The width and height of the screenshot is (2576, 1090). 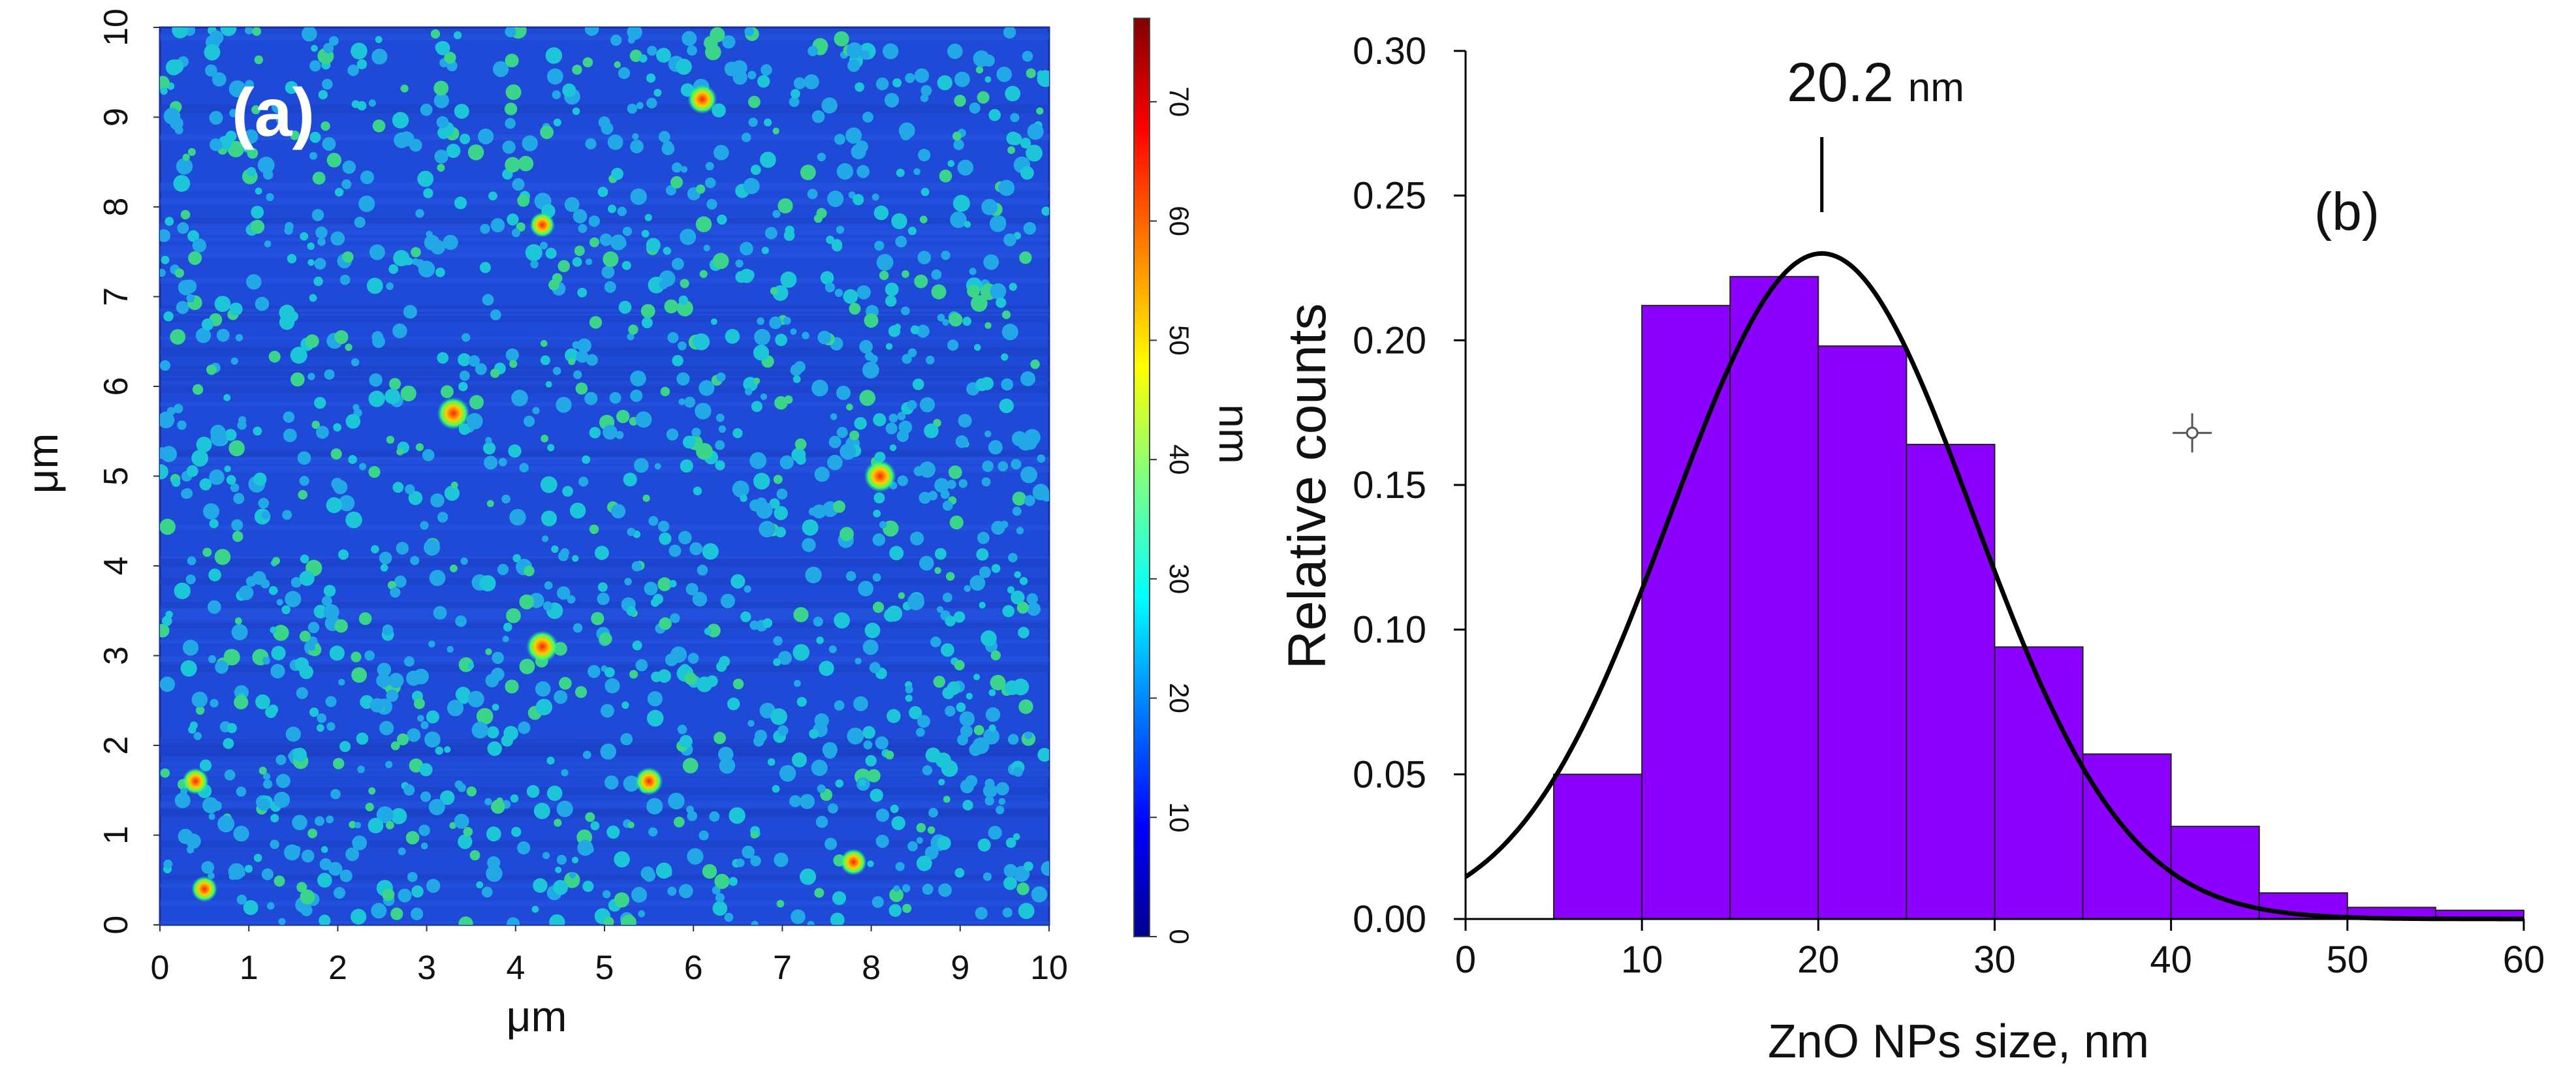 I want to click on histogram-x-tick-label: 50, so click(x=2348, y=960).